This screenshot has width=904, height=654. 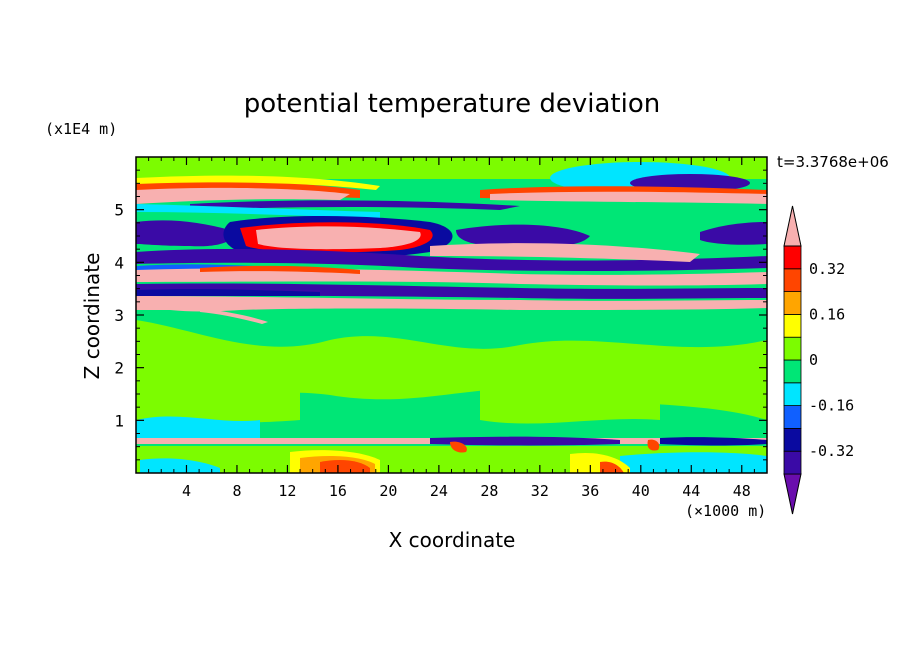 I want to click on y-tick-label: 5, so click(x=119, y=210).